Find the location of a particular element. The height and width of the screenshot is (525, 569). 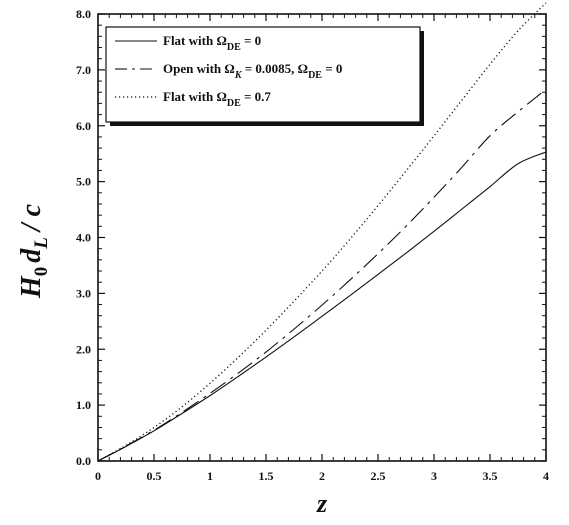

legend-box is located at coordinates (263, 74).